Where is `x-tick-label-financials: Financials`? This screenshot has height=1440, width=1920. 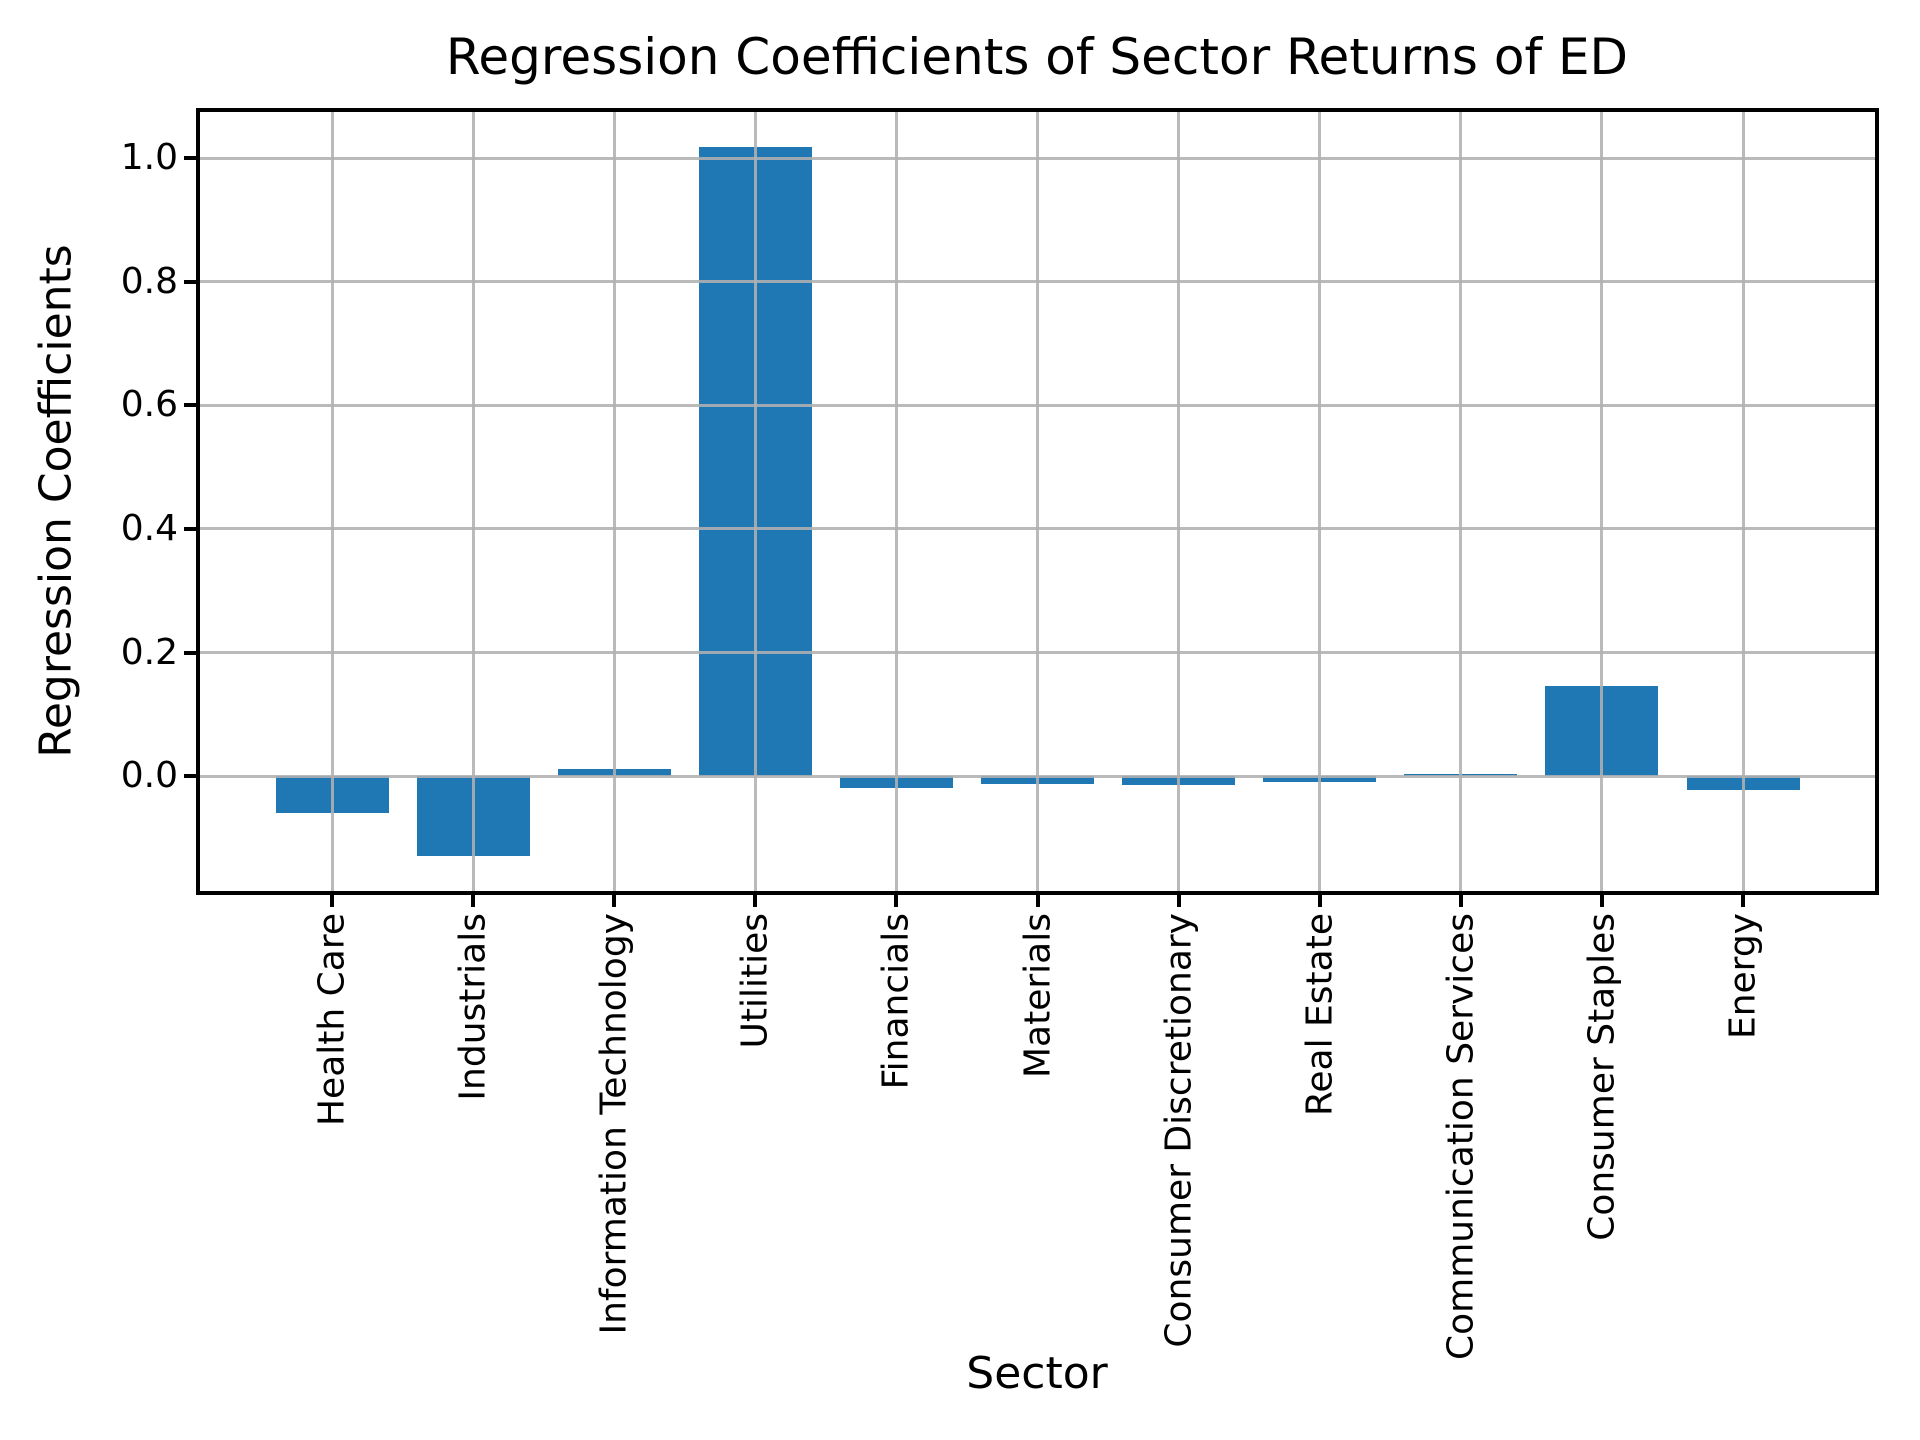 x-tick-label-financials: Financials is located at coordinates (896, 1001).